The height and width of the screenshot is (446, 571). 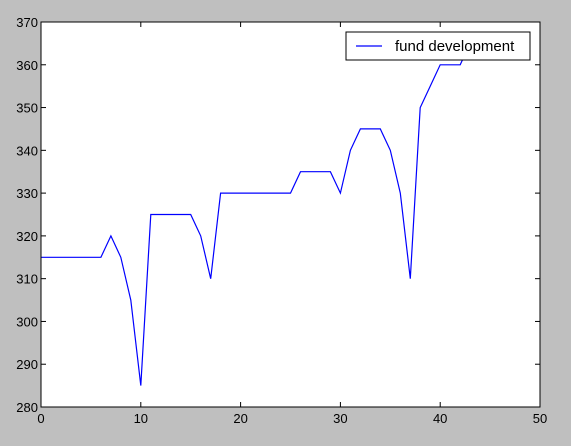 I want to click on y-tick-label: 350, so click(x=27, y=108).